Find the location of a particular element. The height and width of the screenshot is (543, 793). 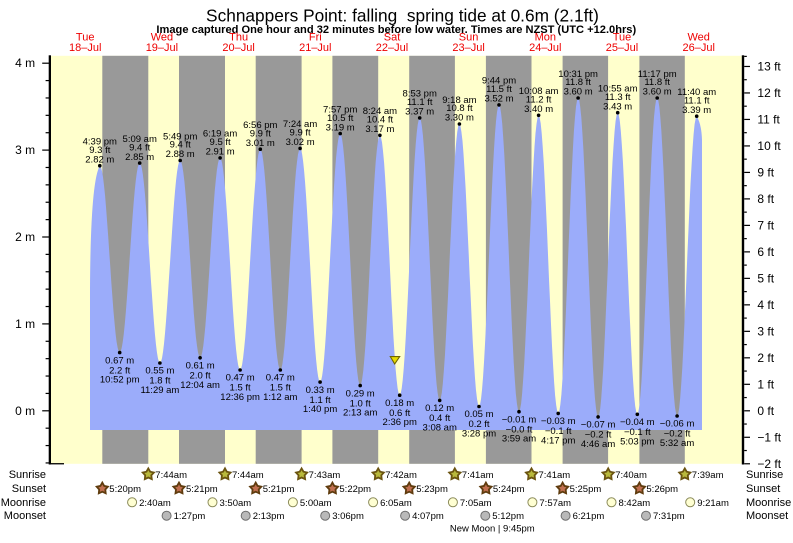

svg-text: 21–Jul is located at coordinates (315, 48).